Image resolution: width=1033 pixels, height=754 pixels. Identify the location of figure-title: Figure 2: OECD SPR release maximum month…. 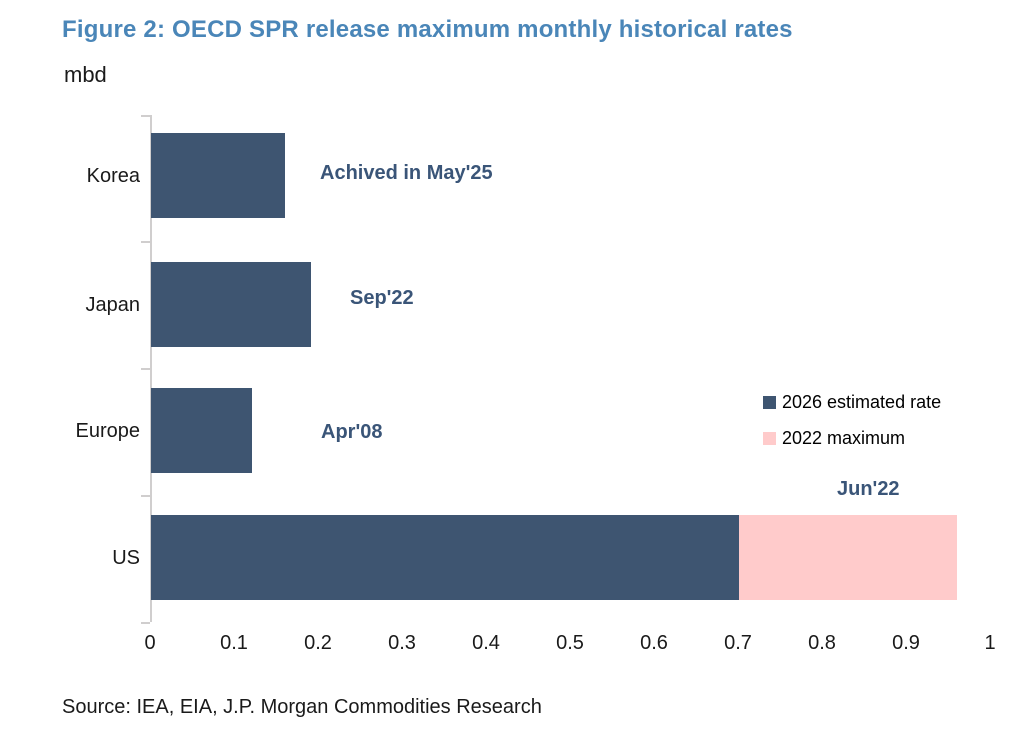
(427, 29).